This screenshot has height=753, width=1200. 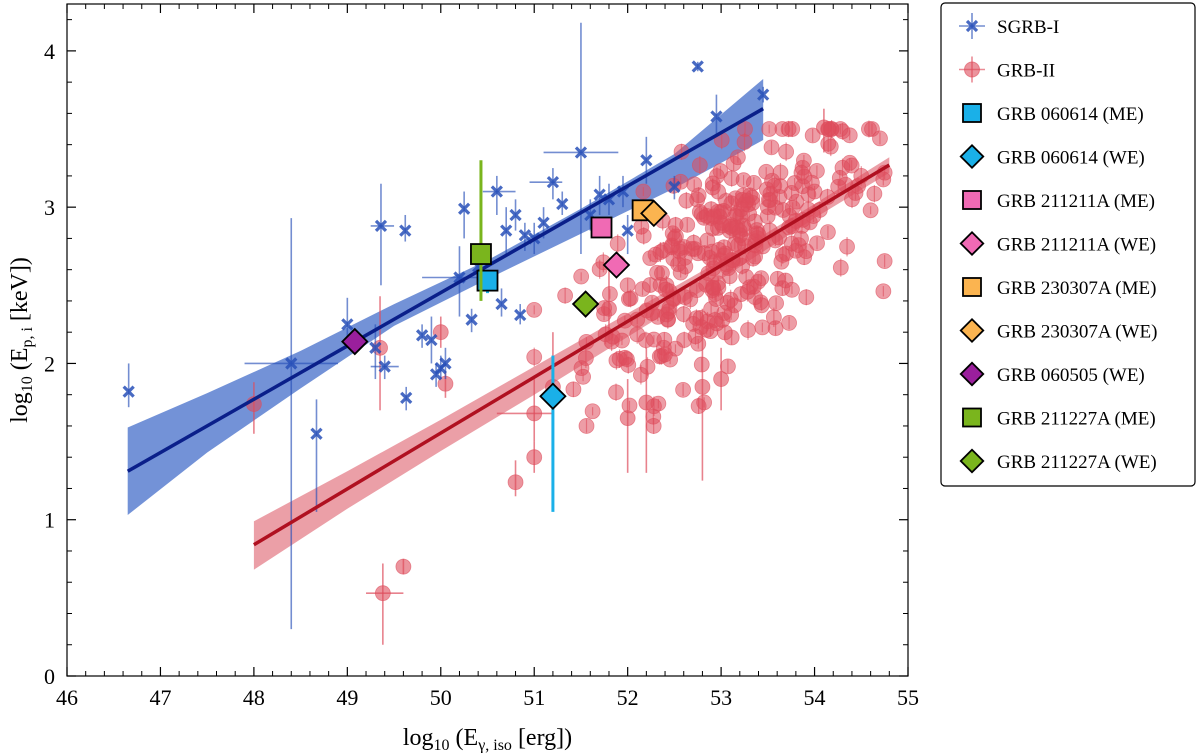 I want to click on legend-label: GRB 211227A (ME), so click(x=1076, y=419).